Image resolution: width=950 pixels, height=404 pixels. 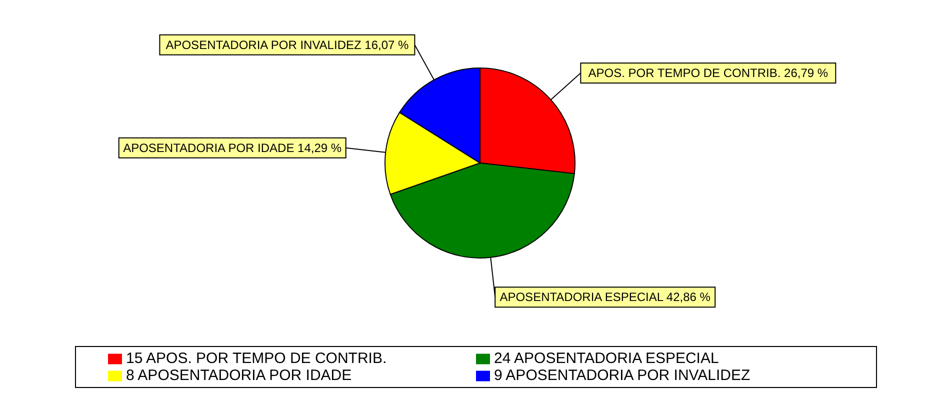 What do you see at coordinates (232, 147) in the screenshot?
I see `data-label: APOSENTADORIA POR IDADE 14,29 %` at bounding box center [232, 147].